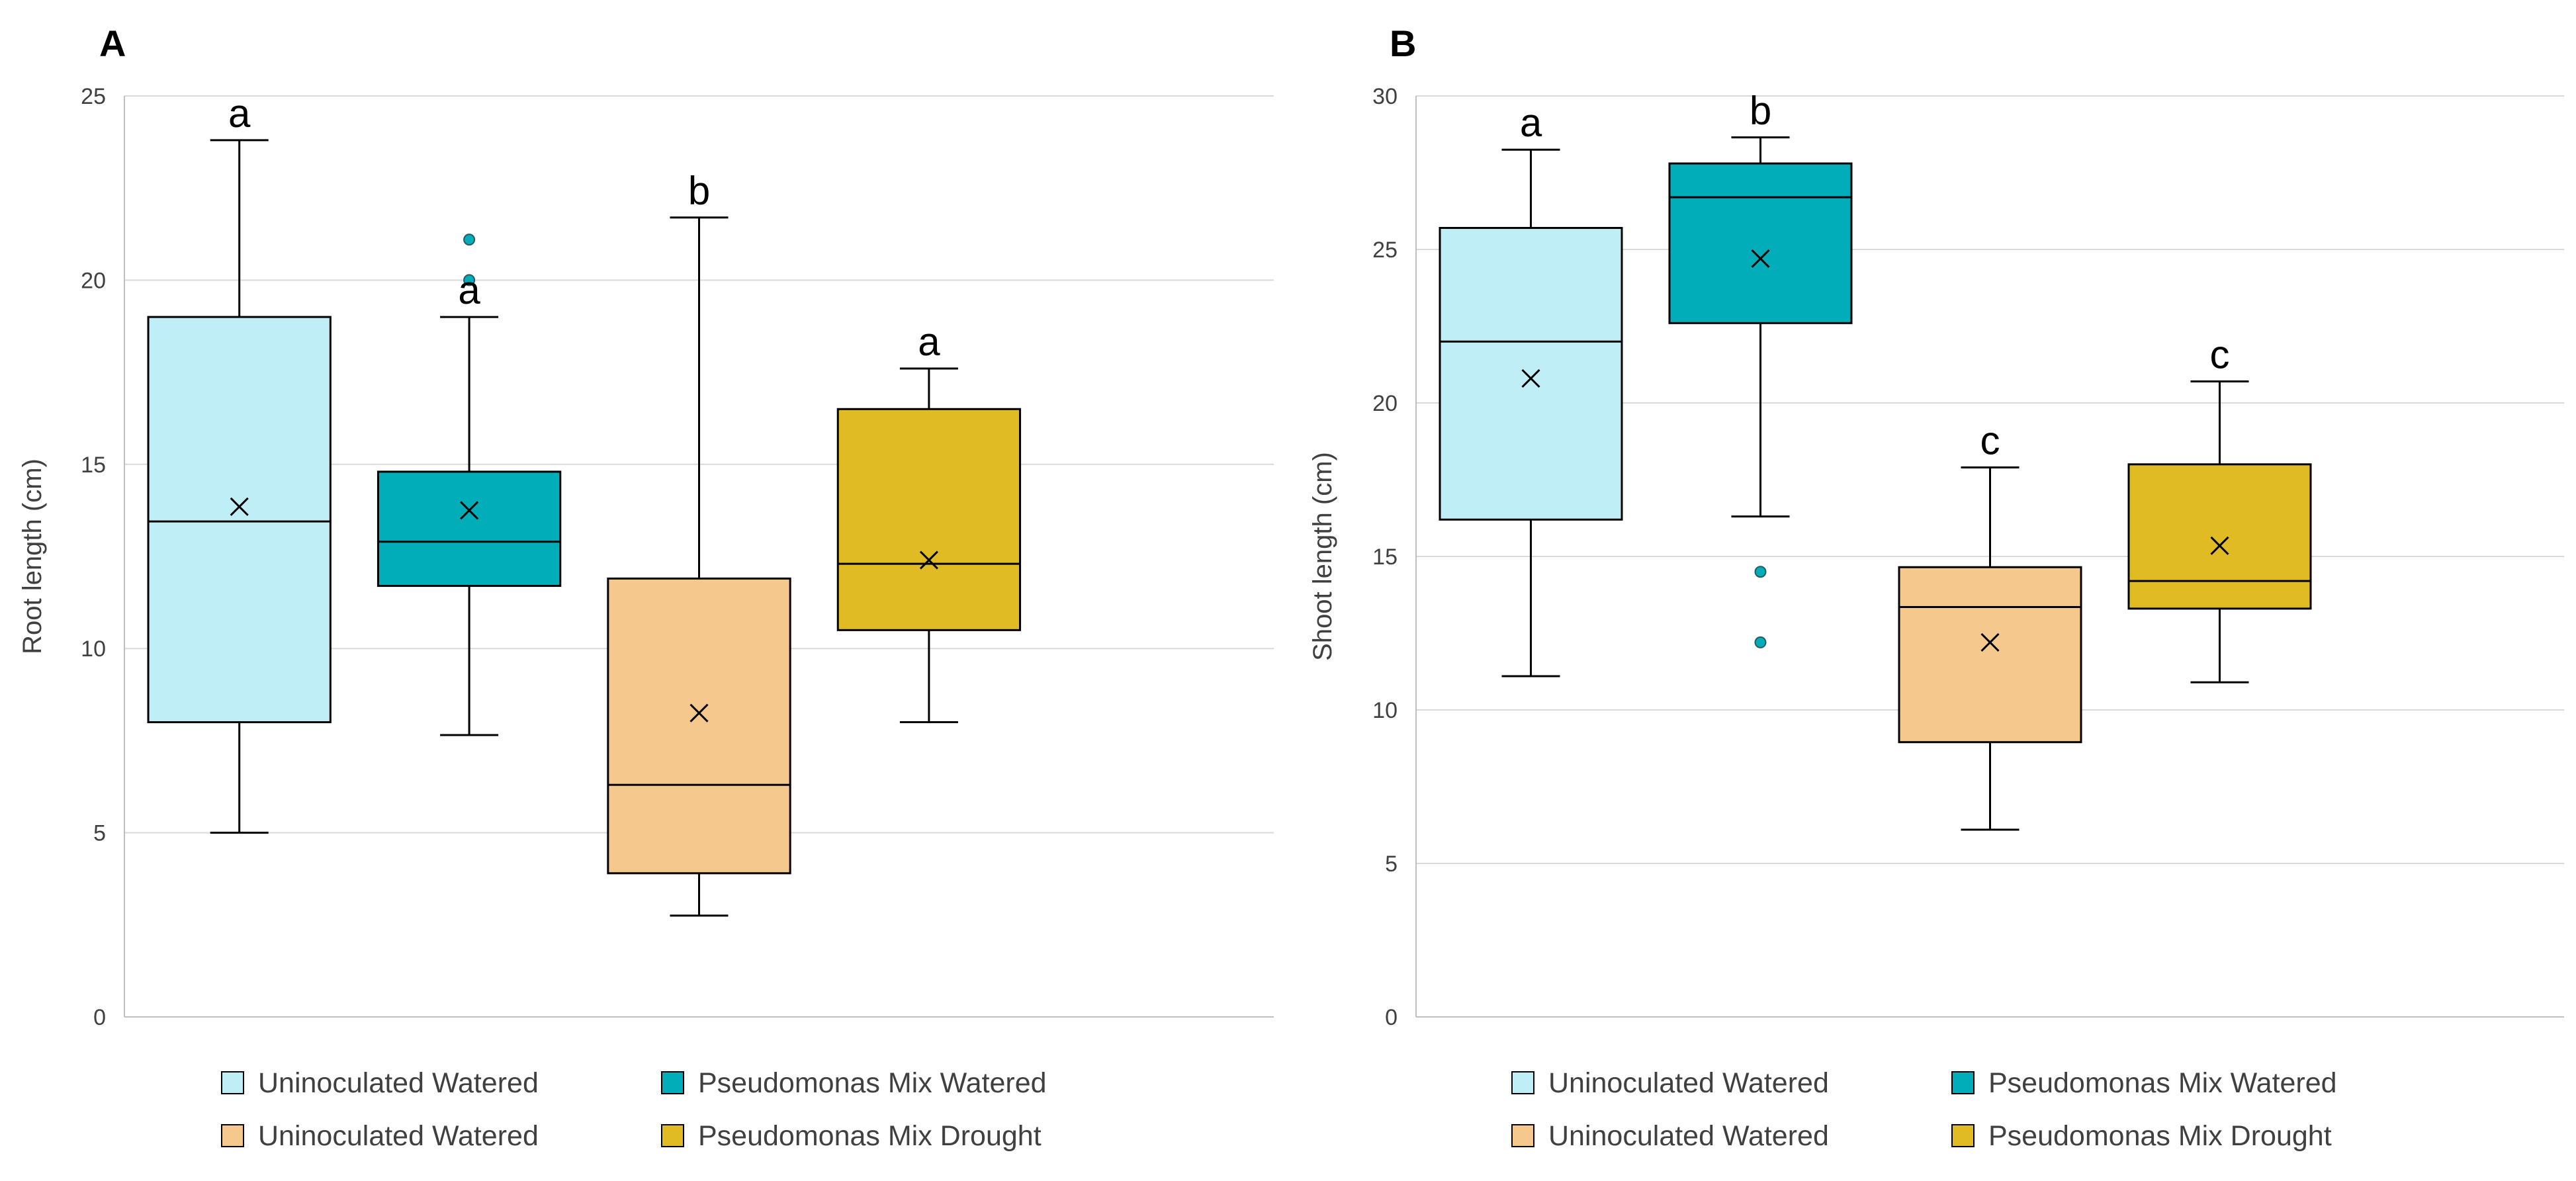 The width and height of the screenshot is (2576, 1181). What do you see at coordinates (112, 43) in the screenshot?
I see `panel-label: A` at bounding box center [112, 43].